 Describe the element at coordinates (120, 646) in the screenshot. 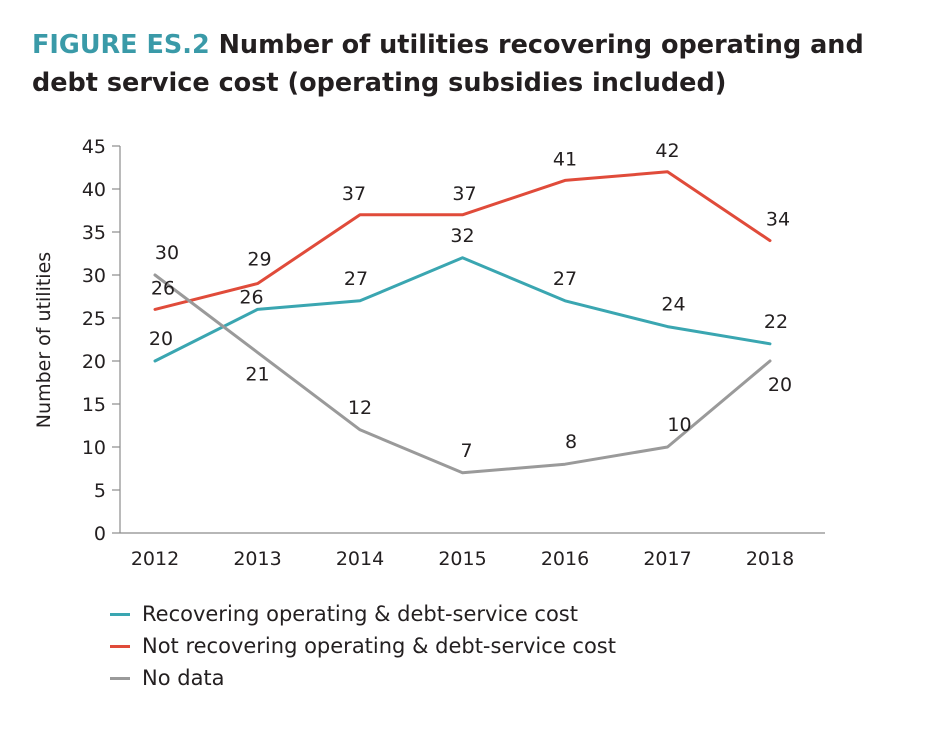

I see `legend-swatch-not-recovering` at that location.